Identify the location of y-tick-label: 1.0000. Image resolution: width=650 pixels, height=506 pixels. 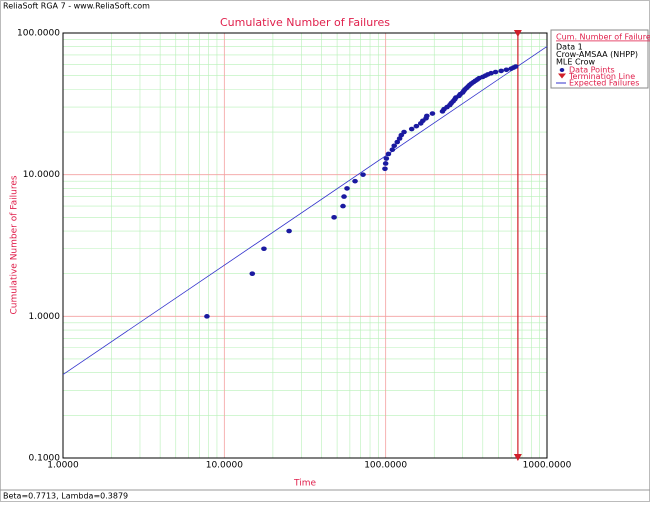
(45, 317).